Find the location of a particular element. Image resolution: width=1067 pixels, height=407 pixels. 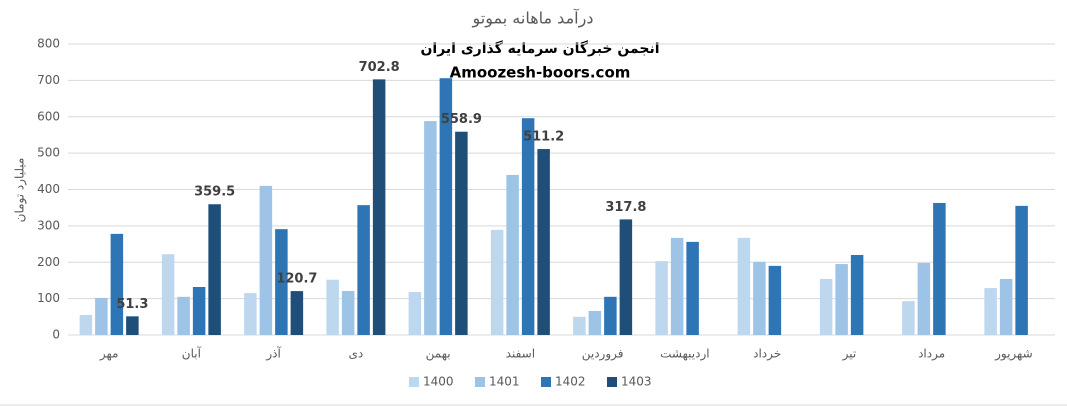

x-tick-label: دی is located at coordinates (356, 354).